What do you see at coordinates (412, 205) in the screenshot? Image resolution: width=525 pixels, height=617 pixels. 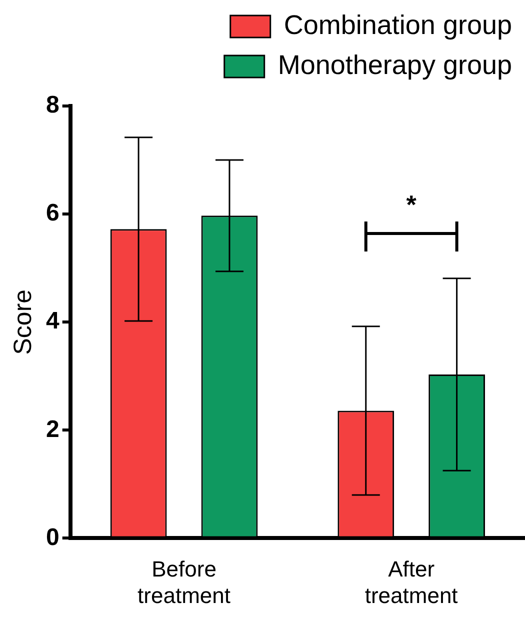 I see `annotation: *` at bounding box center [412, 205].